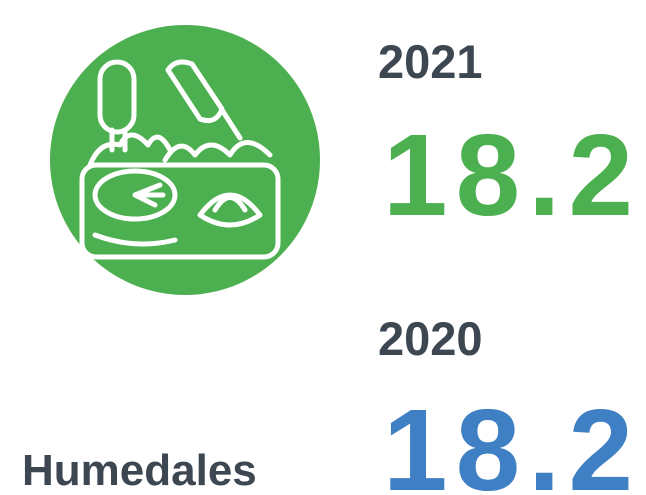 The height and width of the screenshot is (495, 646). Describe the element at coordinates (430, 338) in the screenshot. I see `year-label: 2020` at that location.